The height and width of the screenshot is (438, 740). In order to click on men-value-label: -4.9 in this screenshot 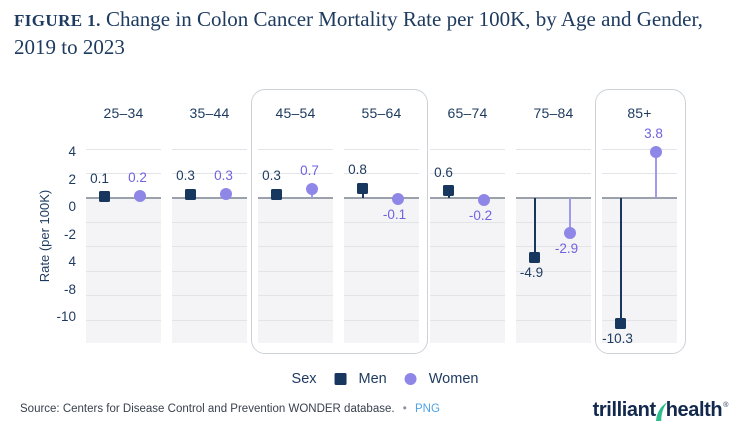, I will do `click(531, 273)`.